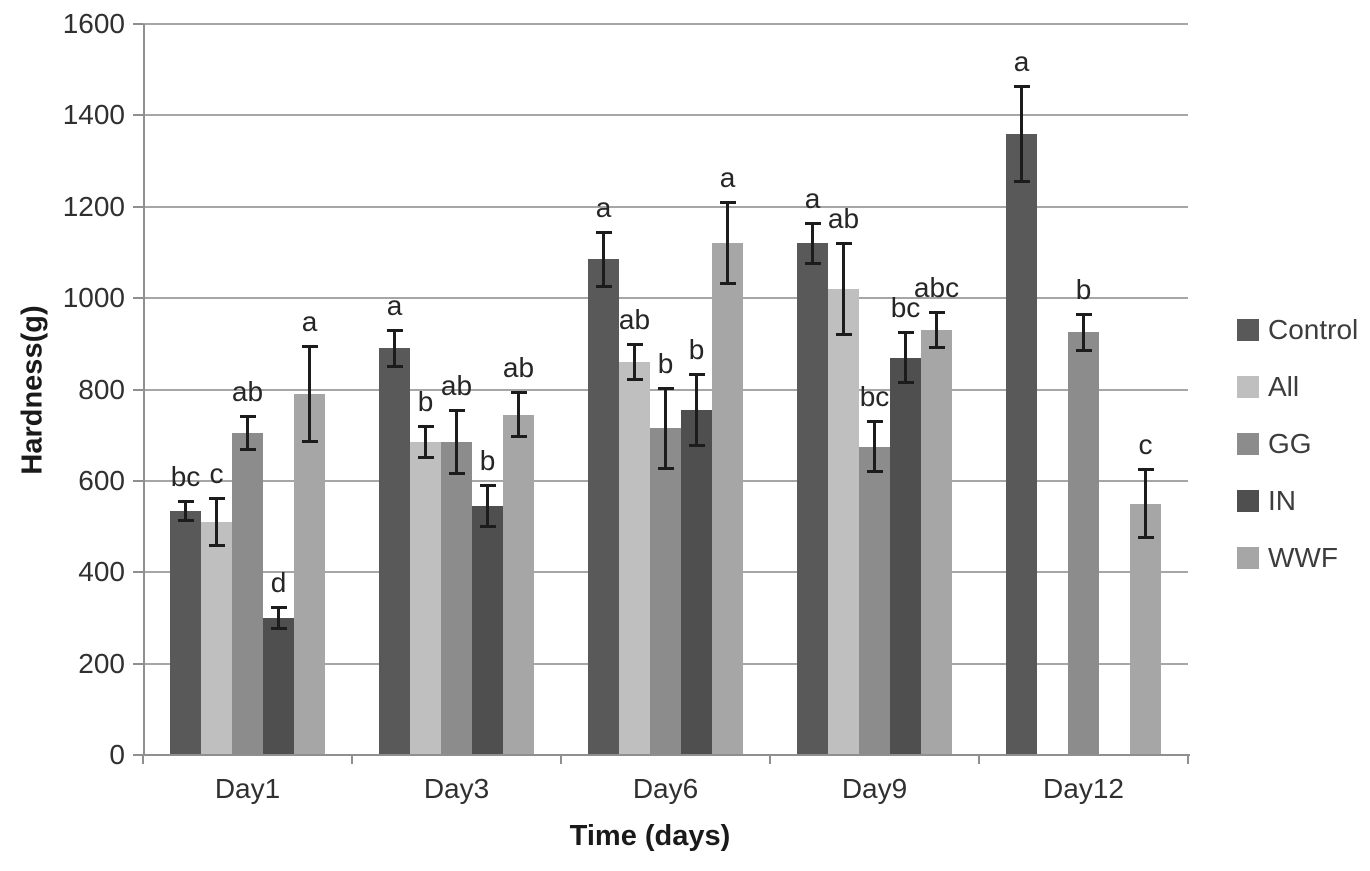  Describe the element at coordinates (1290, 443) in the screenshot. I see `legend-label: GG` at that location.